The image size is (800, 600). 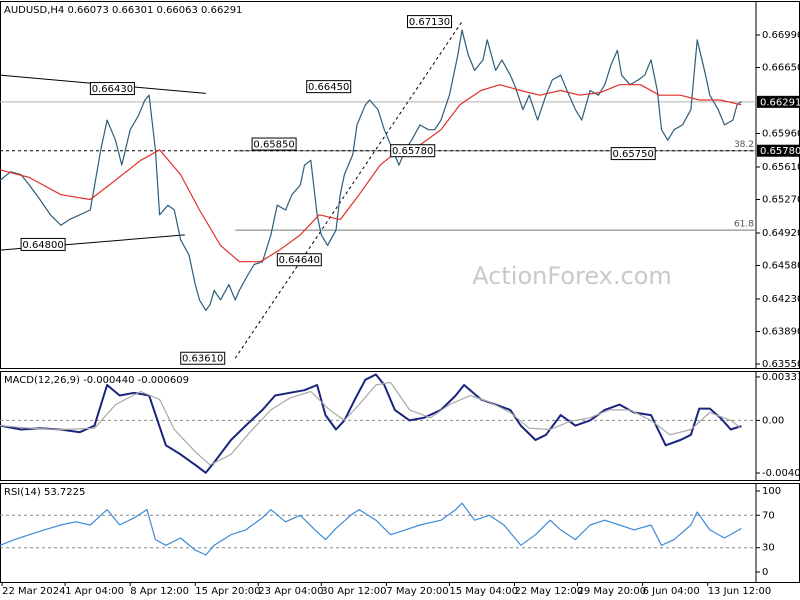 What do you see at coordinates (781, 167) in the screenshot?
I see `y-tick-label: 0.65610` at bounding box center [781, 167].